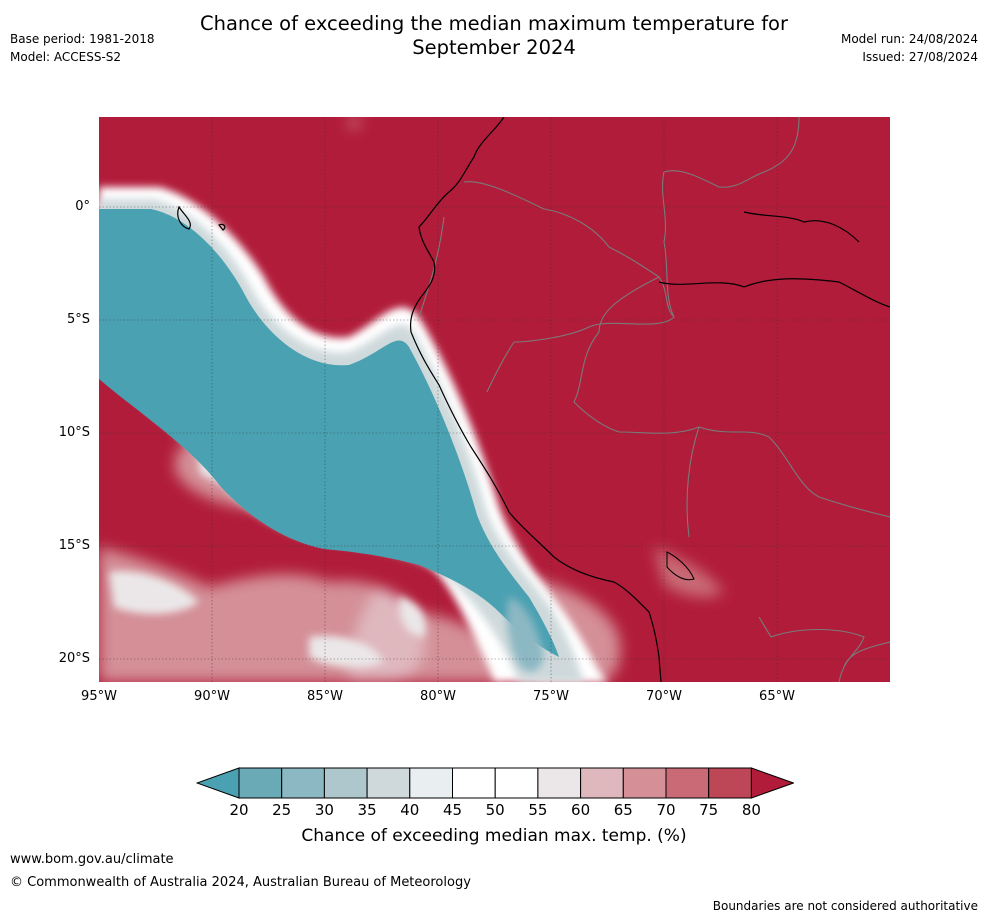 Image resolution: width=988 pixels, height=919 pixels. Describe the element at coordinates (909, 48) in the screenshot. I see `header-meta-right: Model run: 24/08/2024 Issued: 27/08/2024` at that location.